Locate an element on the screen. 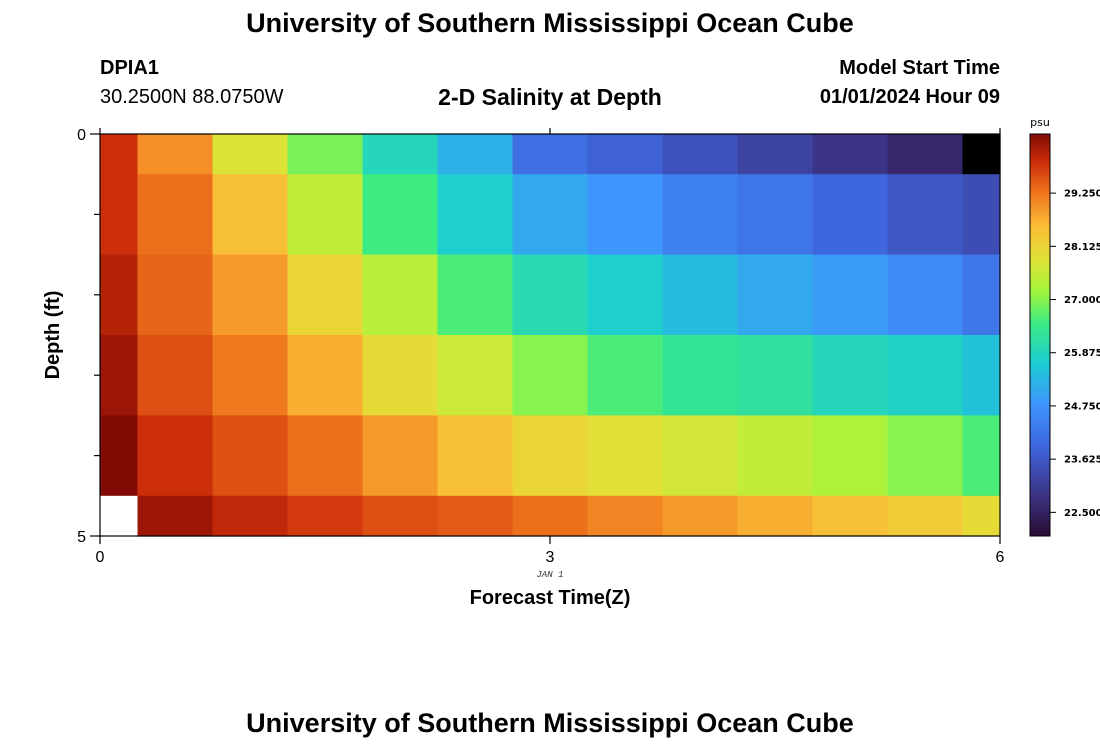  y-tick-label: 5 is located at coordinates (81, 537).